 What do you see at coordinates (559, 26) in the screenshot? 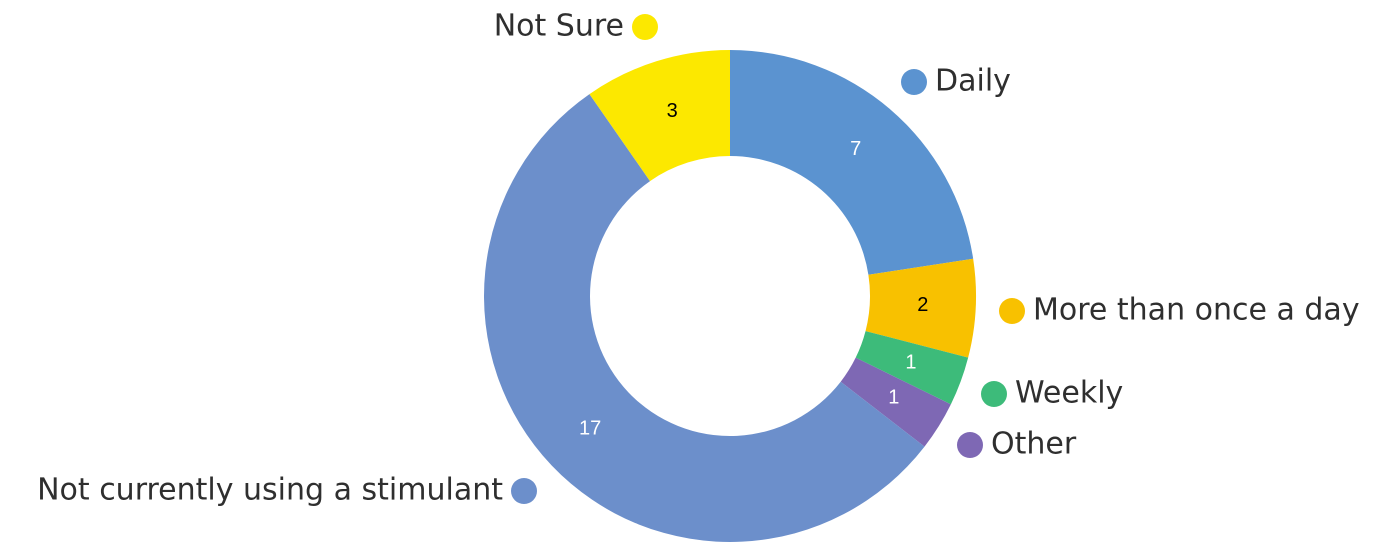
I see `category-label: Not Sure` at bounding box center [559, 26].